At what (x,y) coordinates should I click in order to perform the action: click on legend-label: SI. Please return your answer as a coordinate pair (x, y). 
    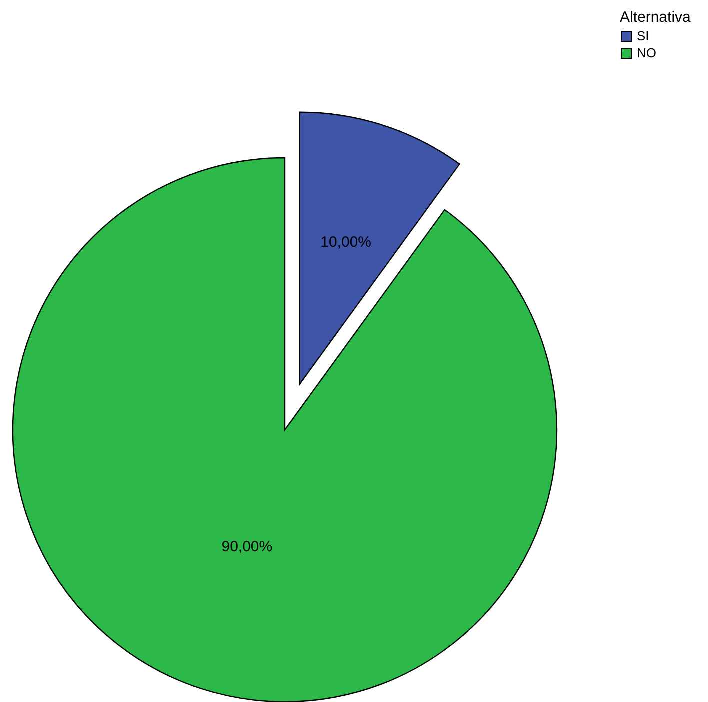
    Looking at the image, I should click on (643, 36).